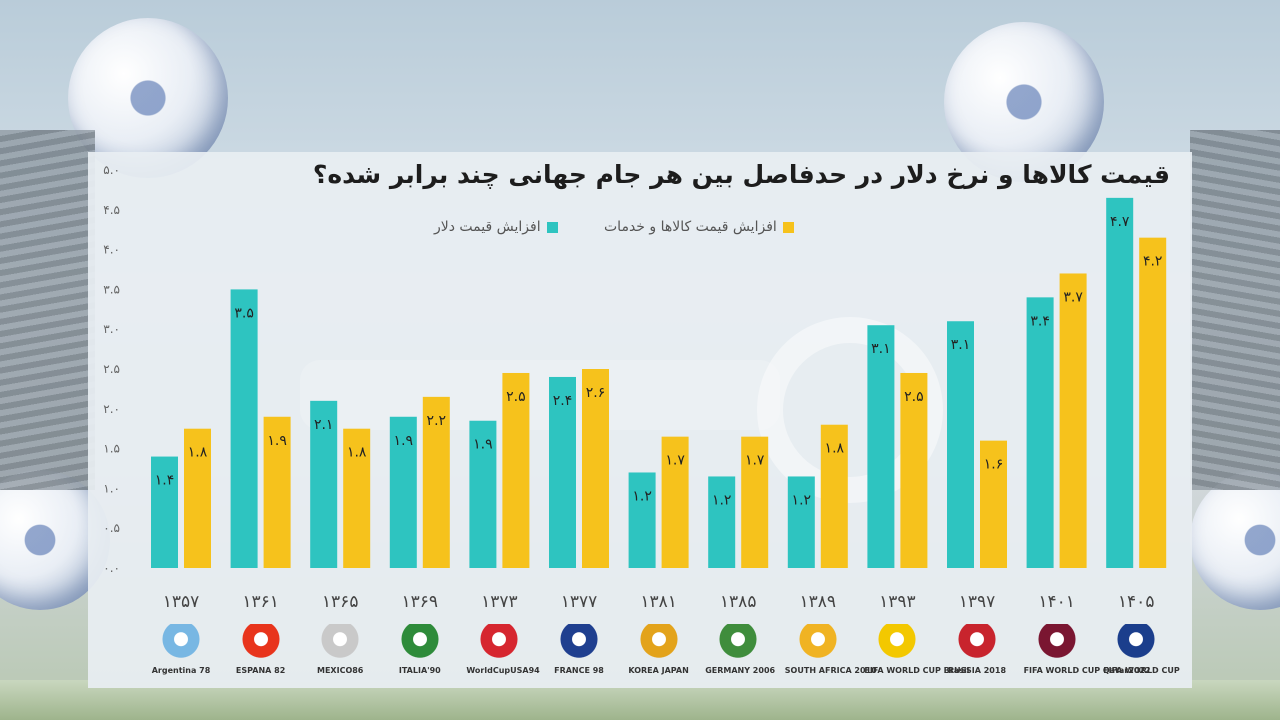 This screenshot has width=1280, height=720. I want to click on data-label: ۲.۱, so click(324, 425).